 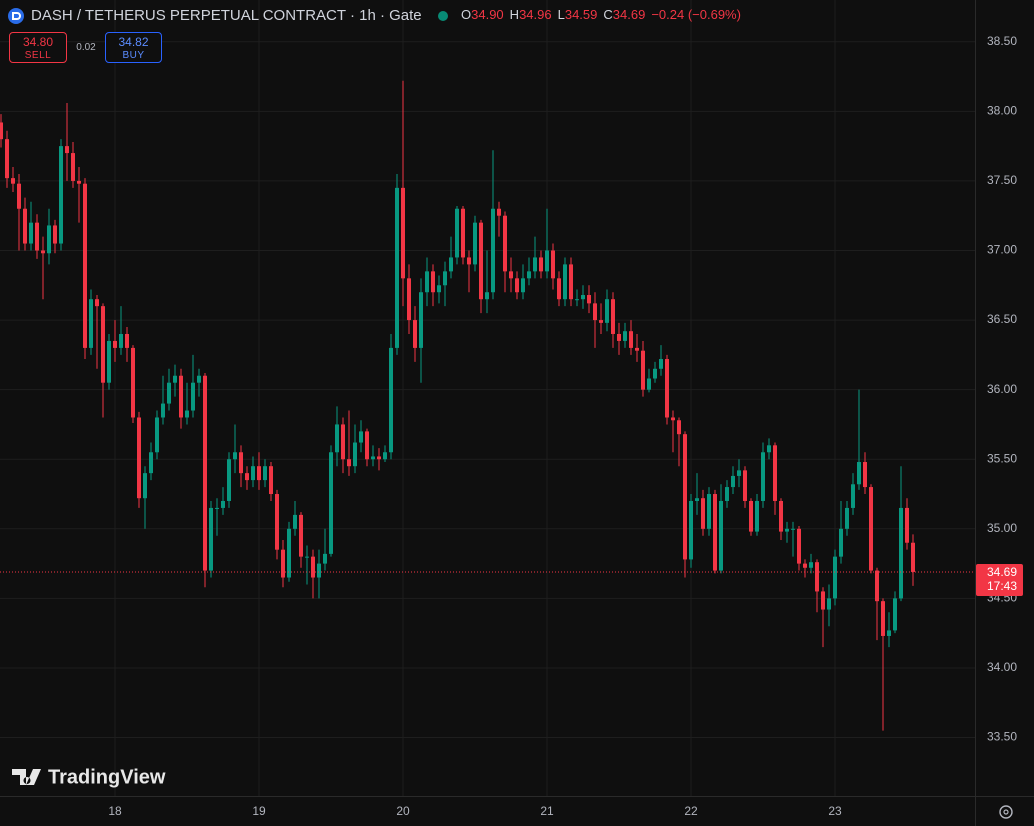 What do you see at coordinates (487, 14) in the screenshot?
I see `open-value: 34.90` at bounding box center [487, 14].